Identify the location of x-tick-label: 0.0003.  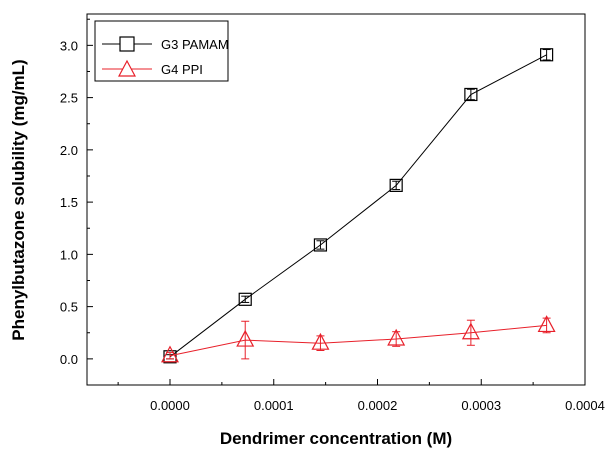
(481, 405).